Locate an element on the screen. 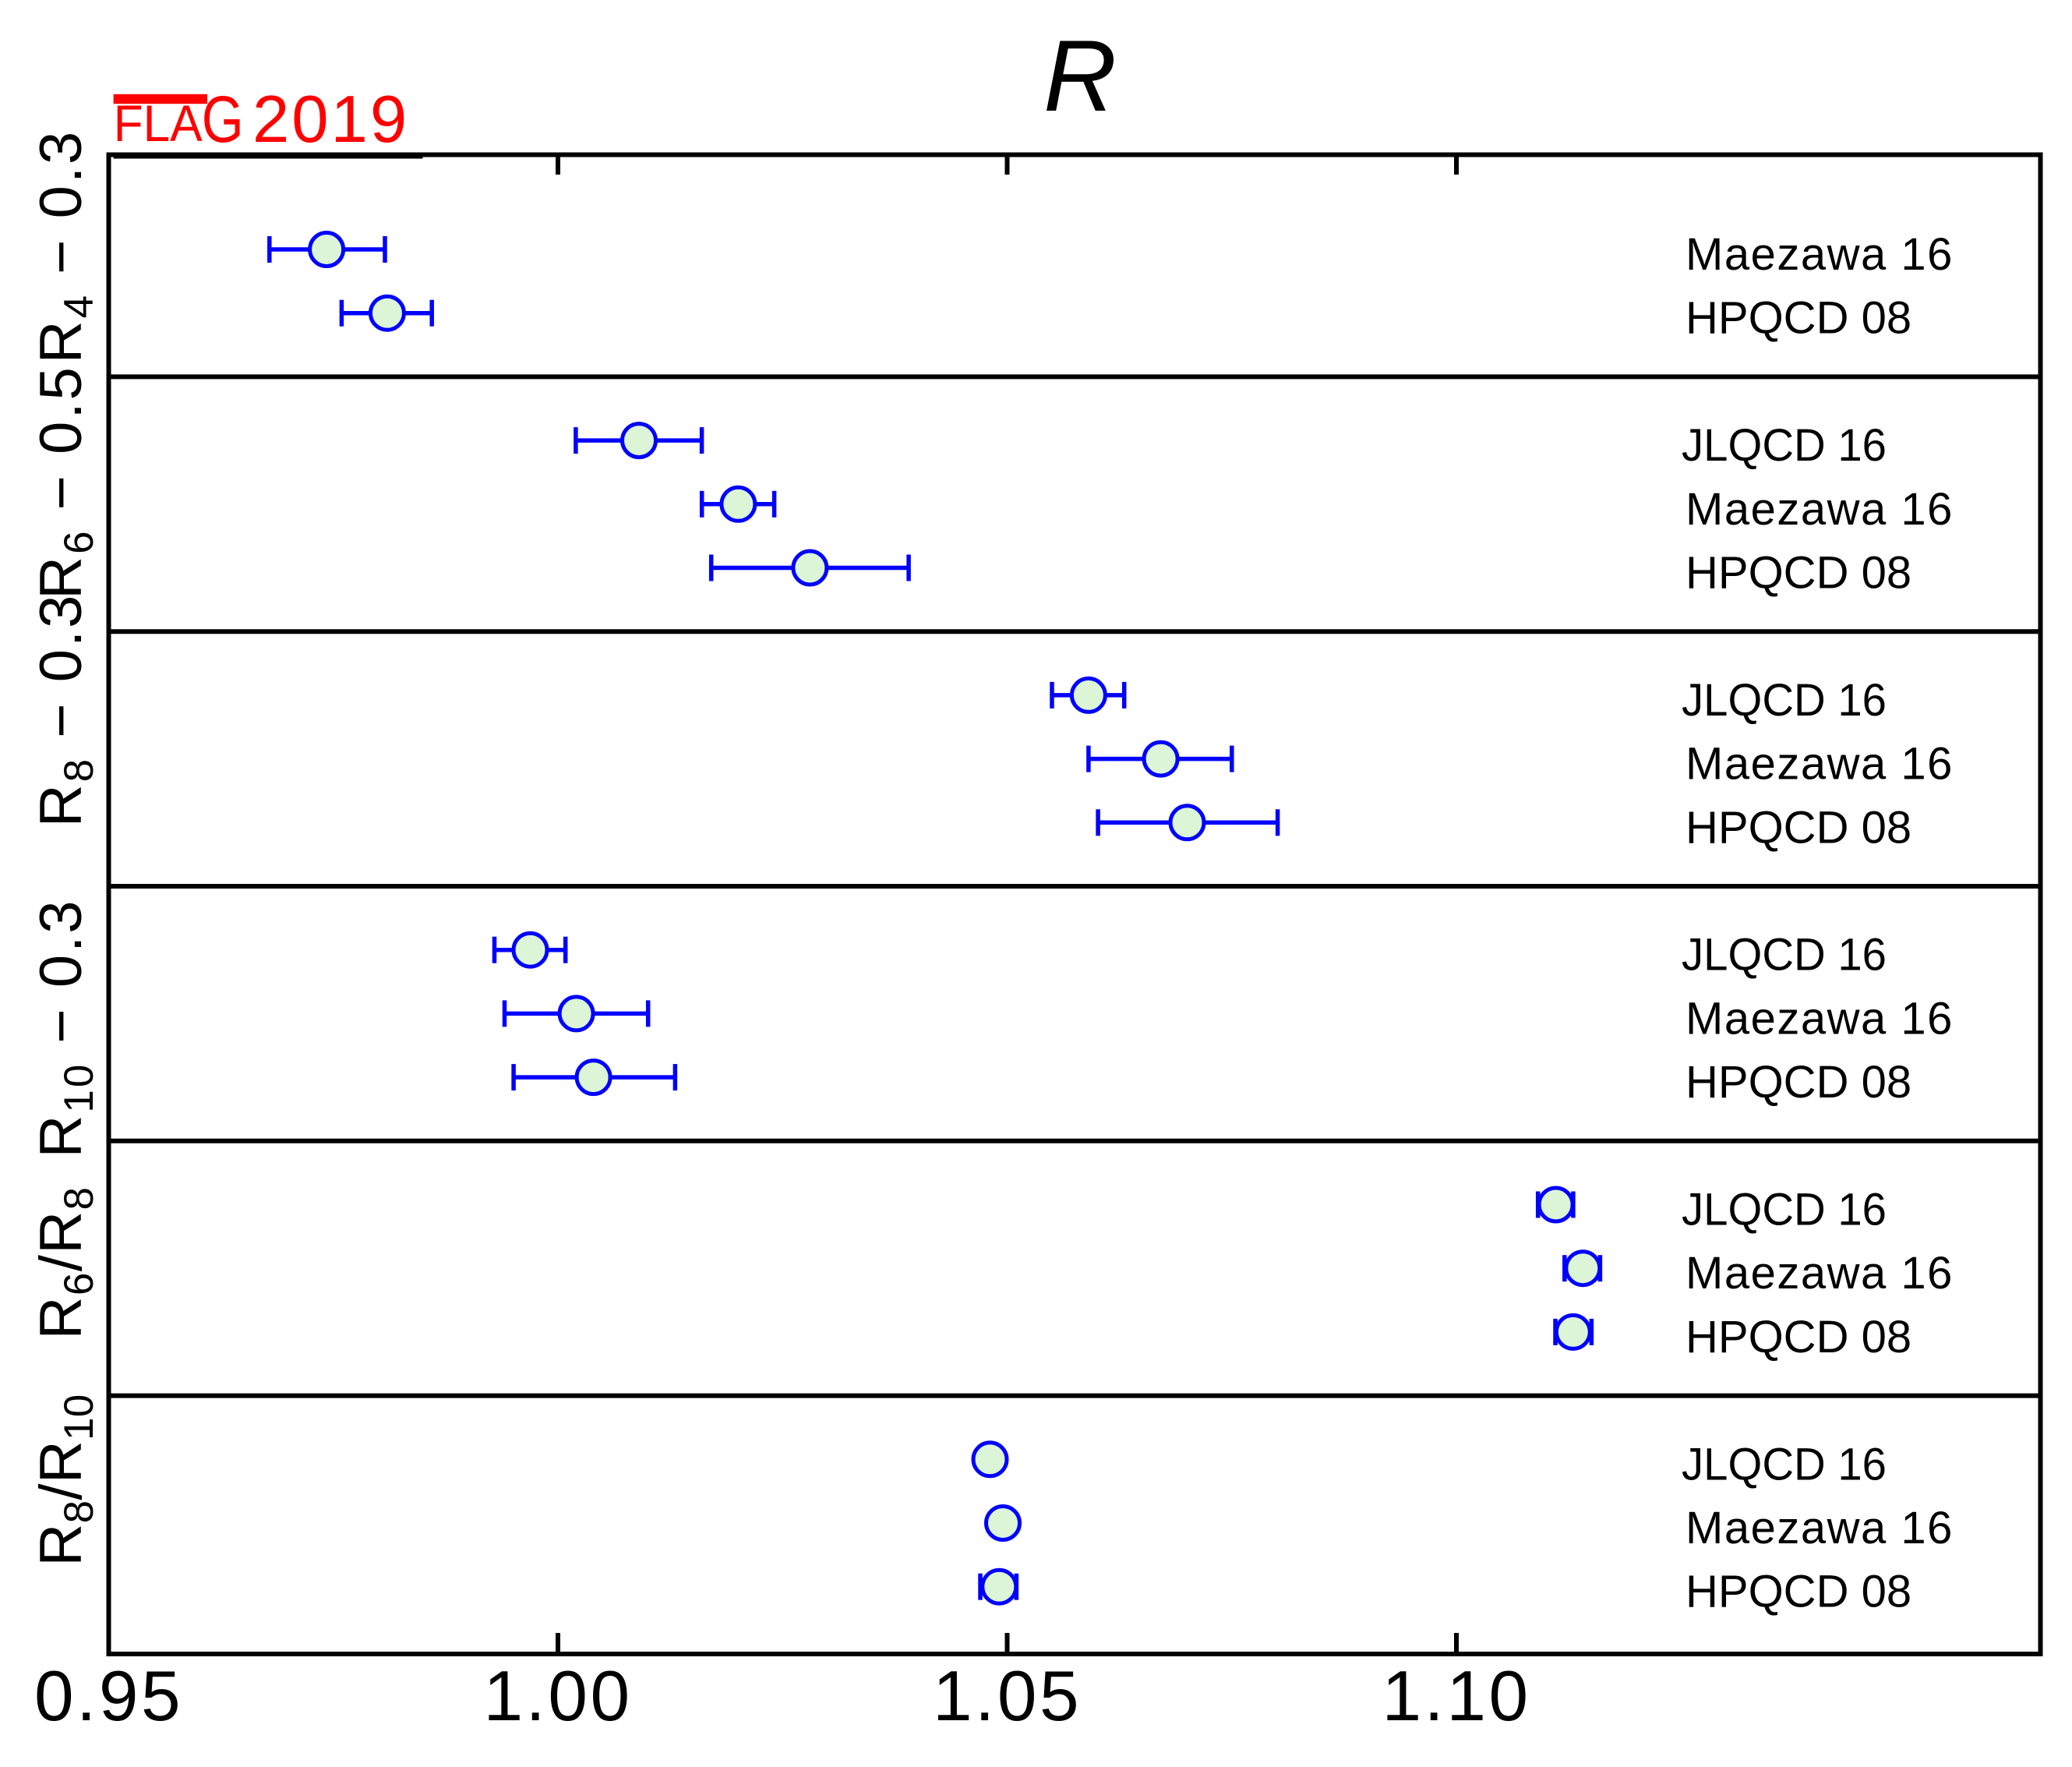  svg-text: 0.95 is located at coordinates (108, 1696).